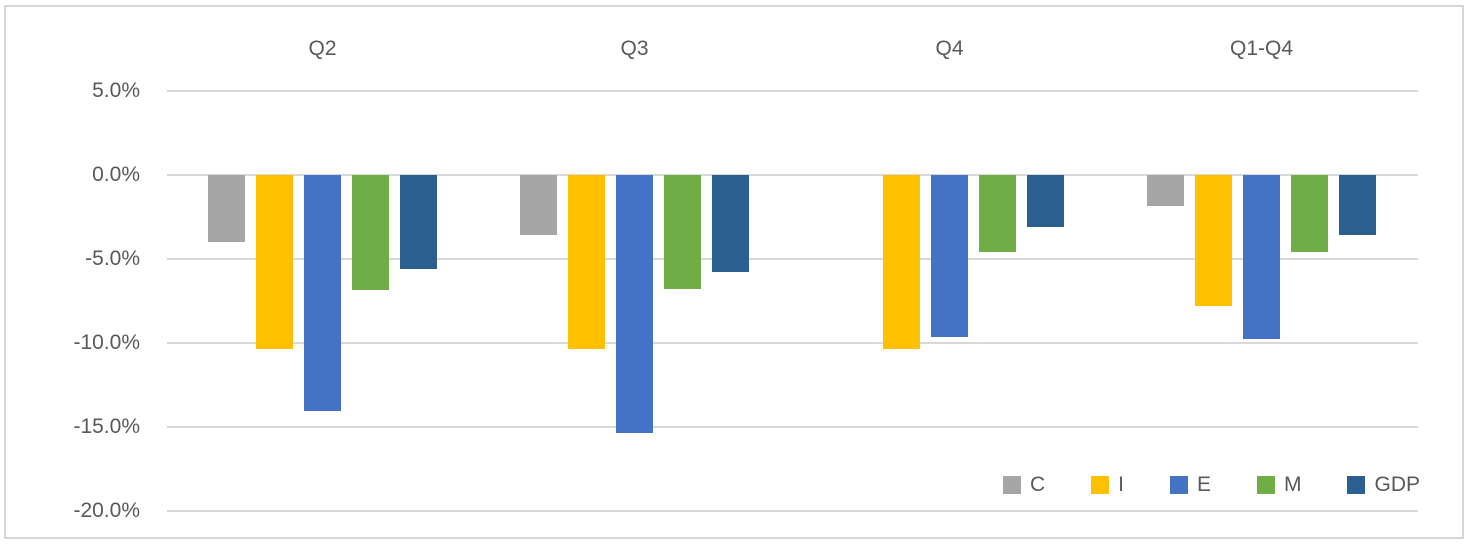  I want to click on legend-swatch-I, so click(1100, 485).